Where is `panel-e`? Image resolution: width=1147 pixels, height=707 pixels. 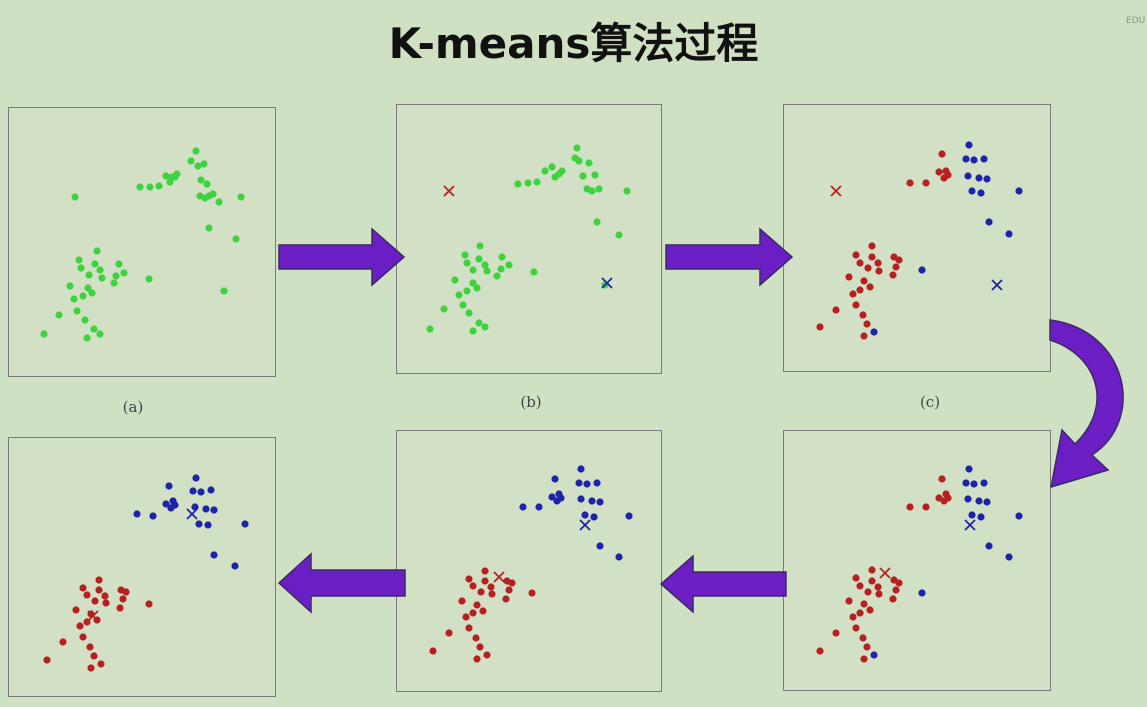 panel-e is located at coordinates (529, 561).